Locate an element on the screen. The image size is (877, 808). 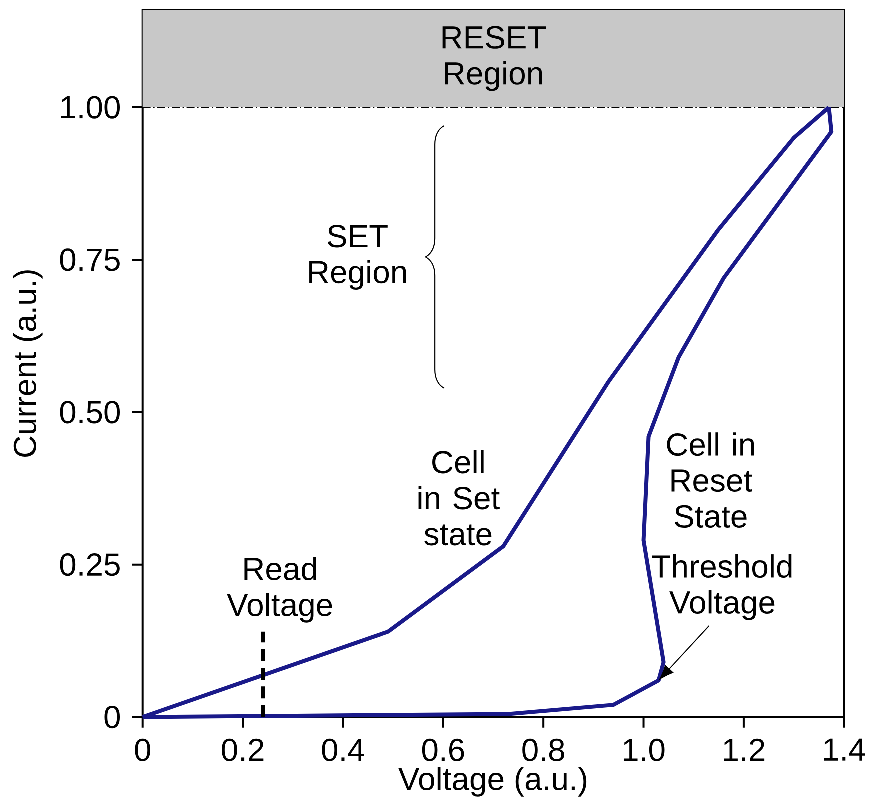
annotation: Cell in Set state is located at coordinates (459, 498).